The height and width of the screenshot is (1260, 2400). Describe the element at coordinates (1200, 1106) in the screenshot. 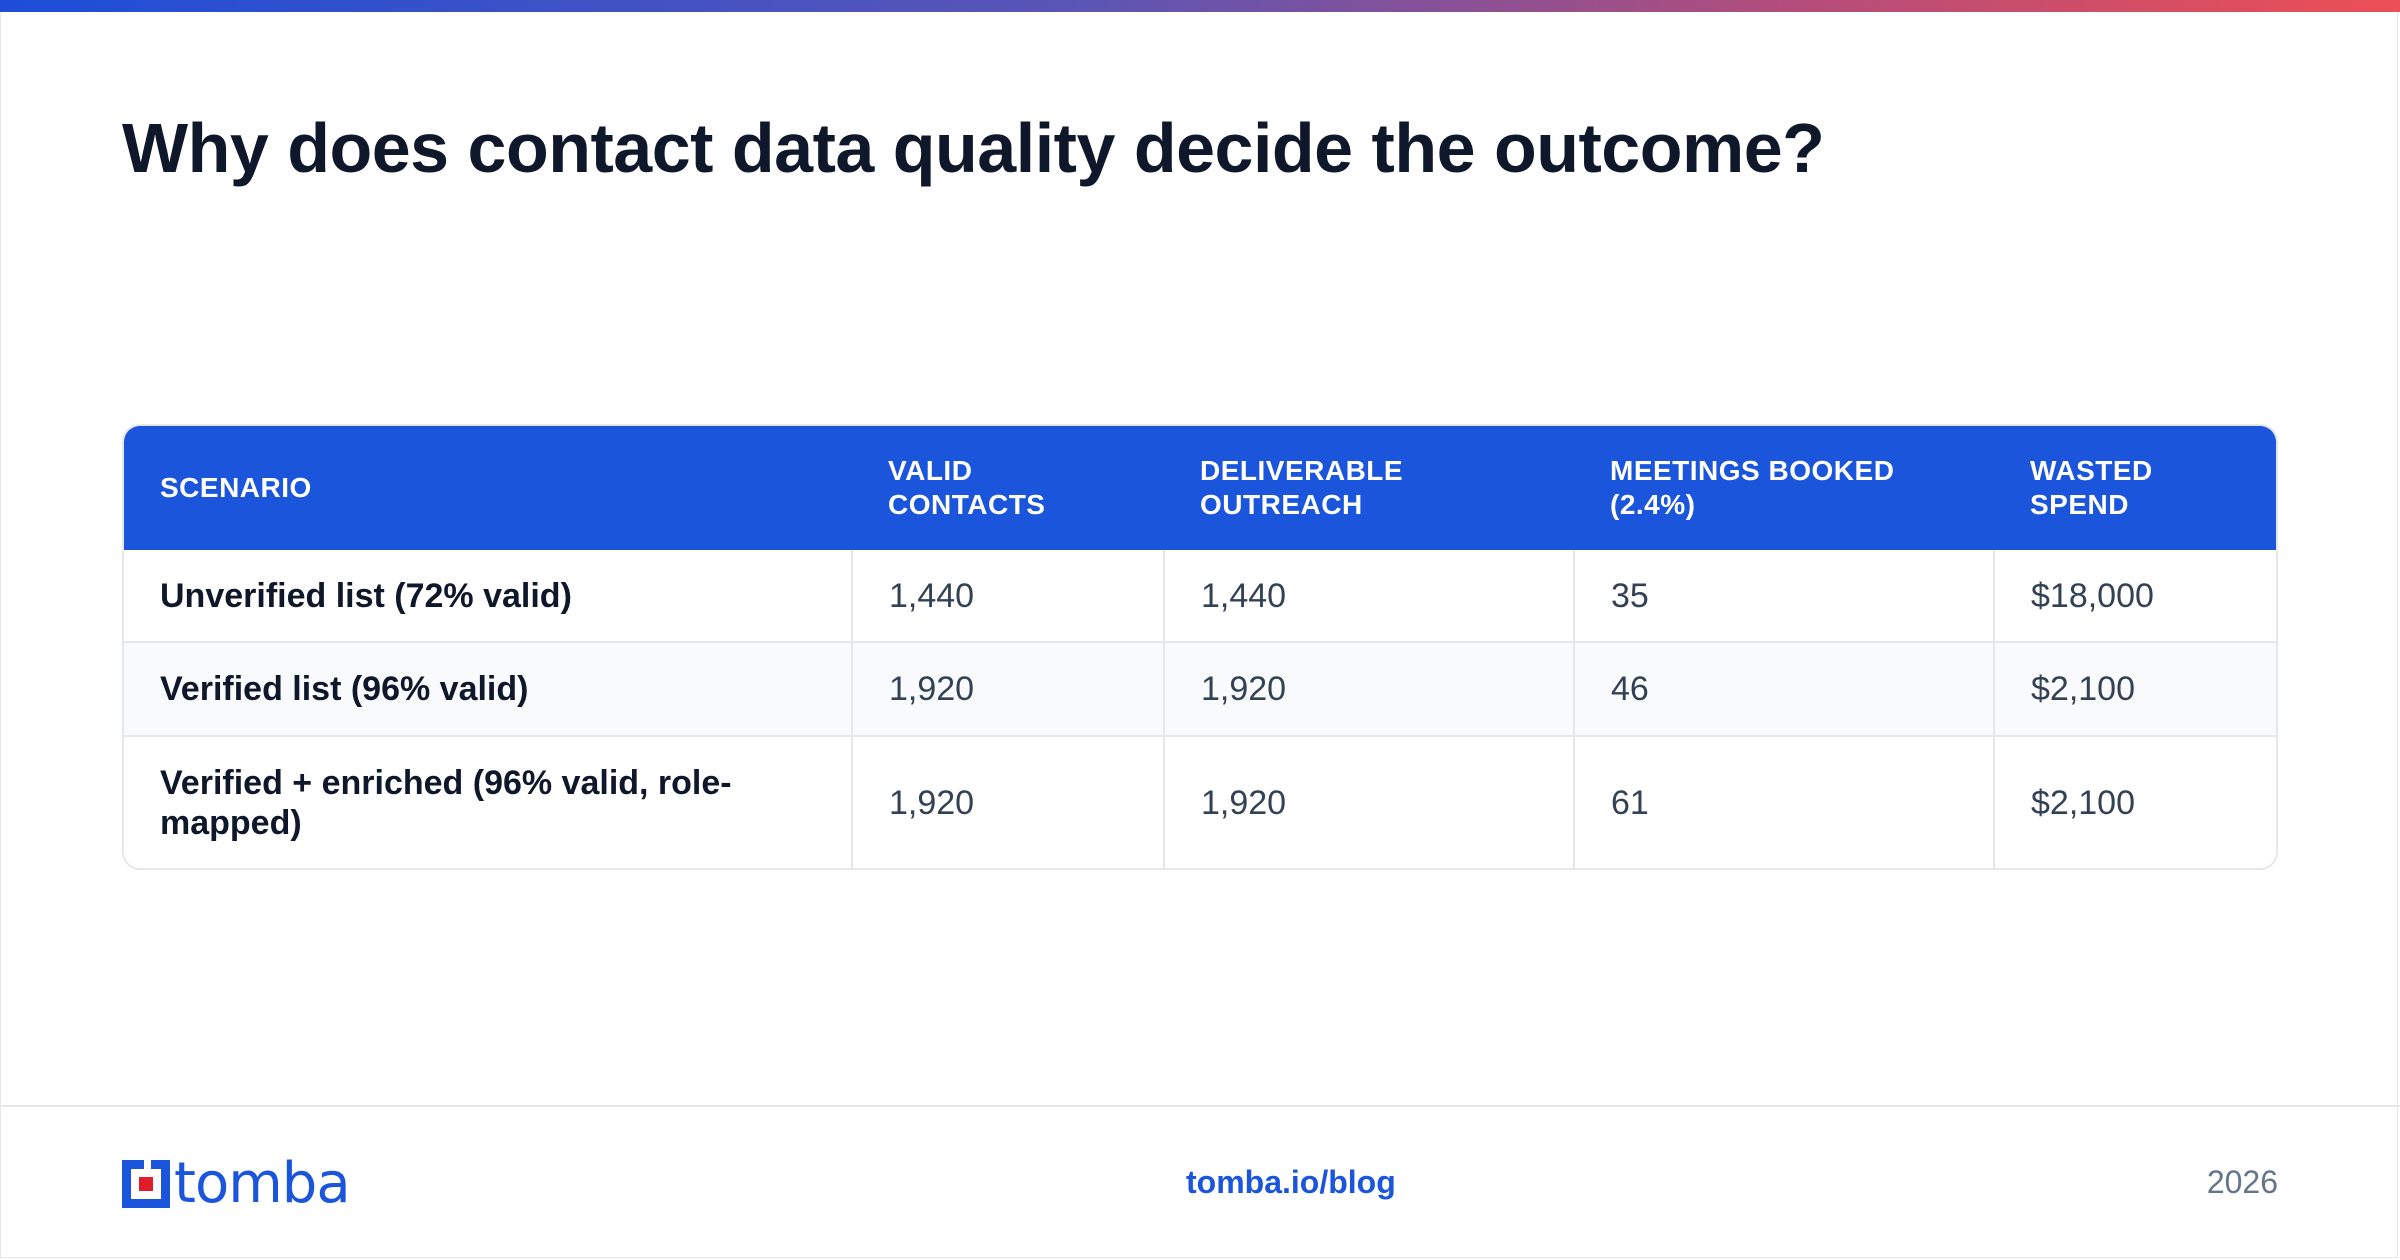

I see `footer-divider` at that location.